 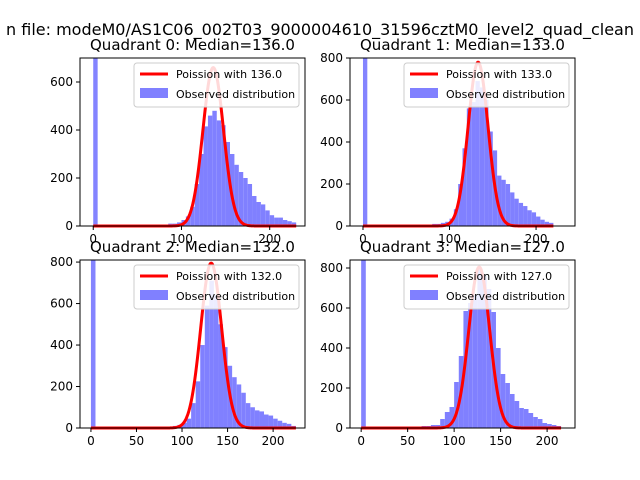 I want to click on legend-entry-poisson: Poission with 132.0, so click(x=229, y=276).